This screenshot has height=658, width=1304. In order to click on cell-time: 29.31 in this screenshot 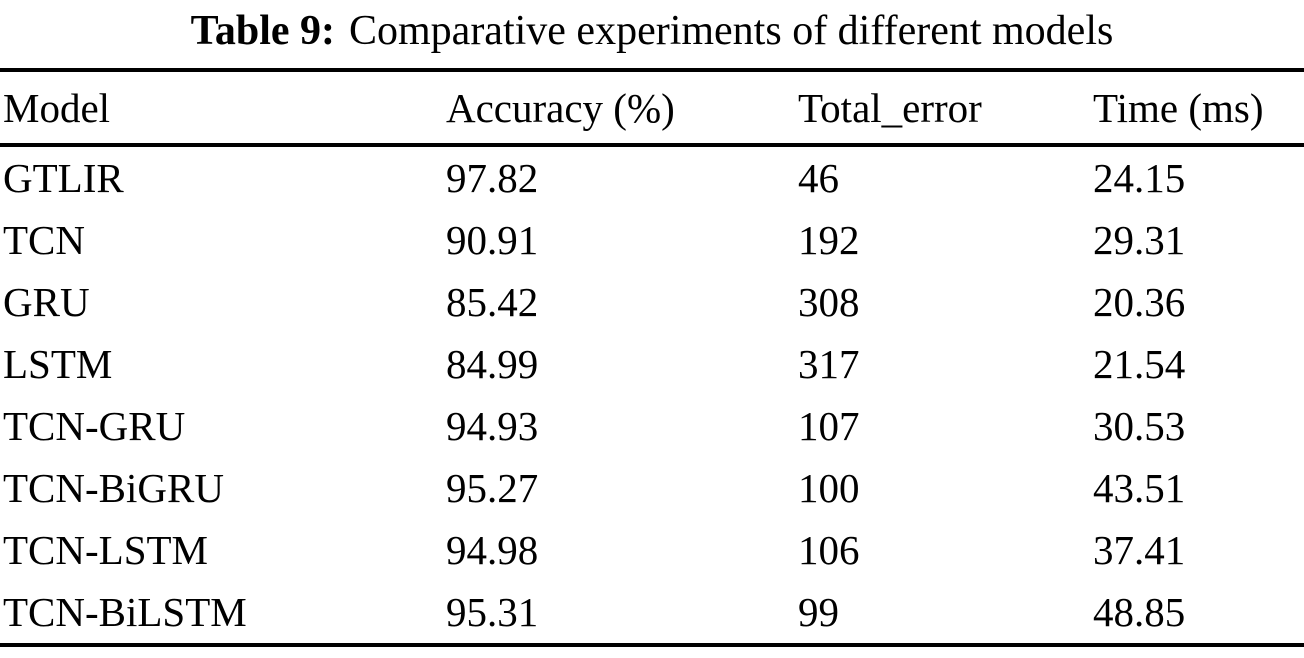, I will do `click(1139, 240)`.